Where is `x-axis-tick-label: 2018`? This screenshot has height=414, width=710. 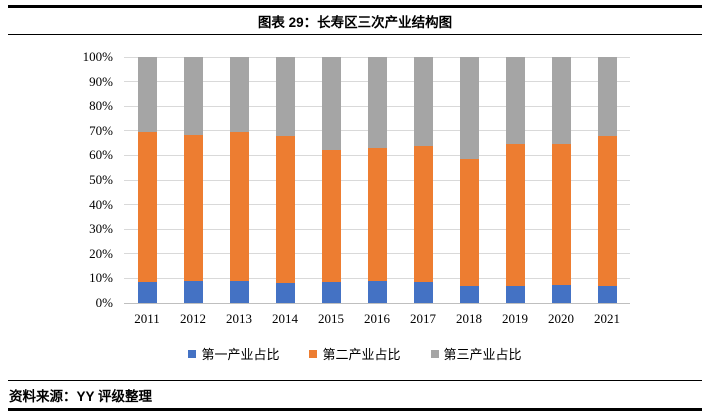
x-axis-tick-label: 2018 is located at coordinates (469, 318).